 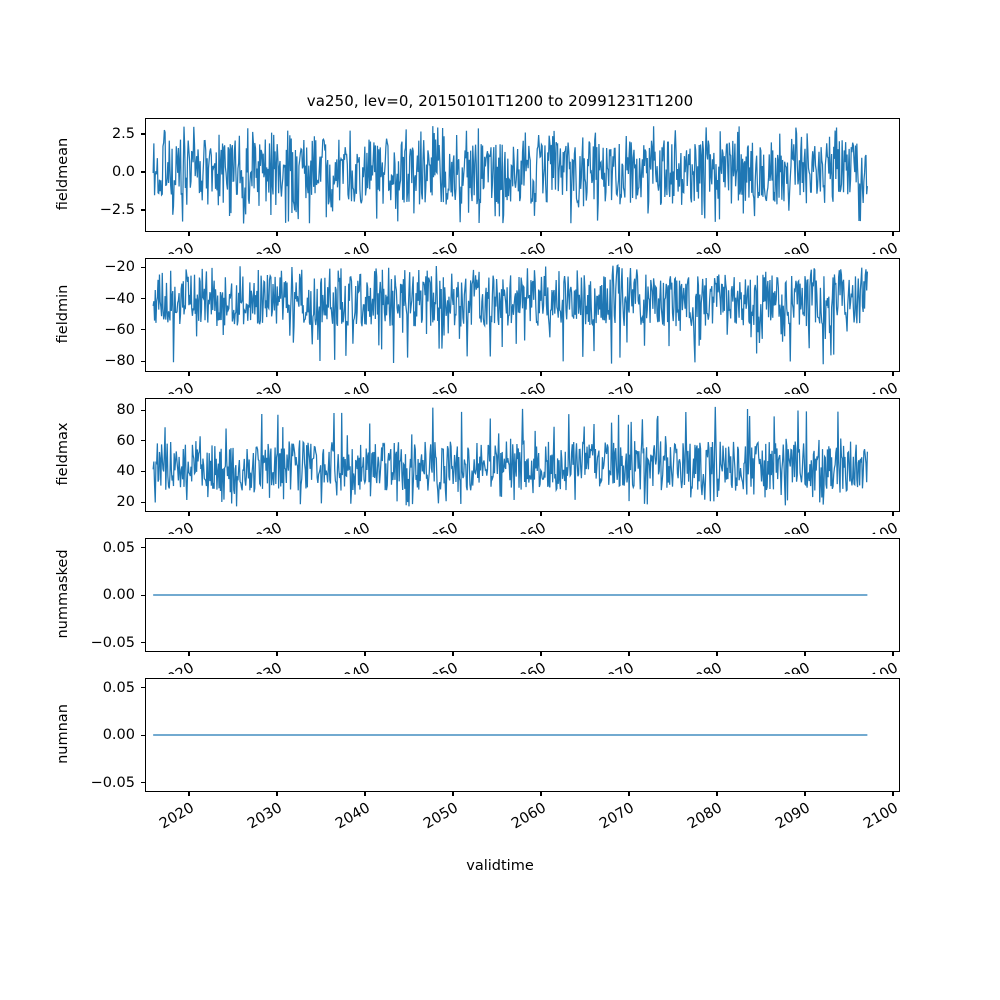 I want to click on y-tick-label: 80, so click(x=125, y=410).